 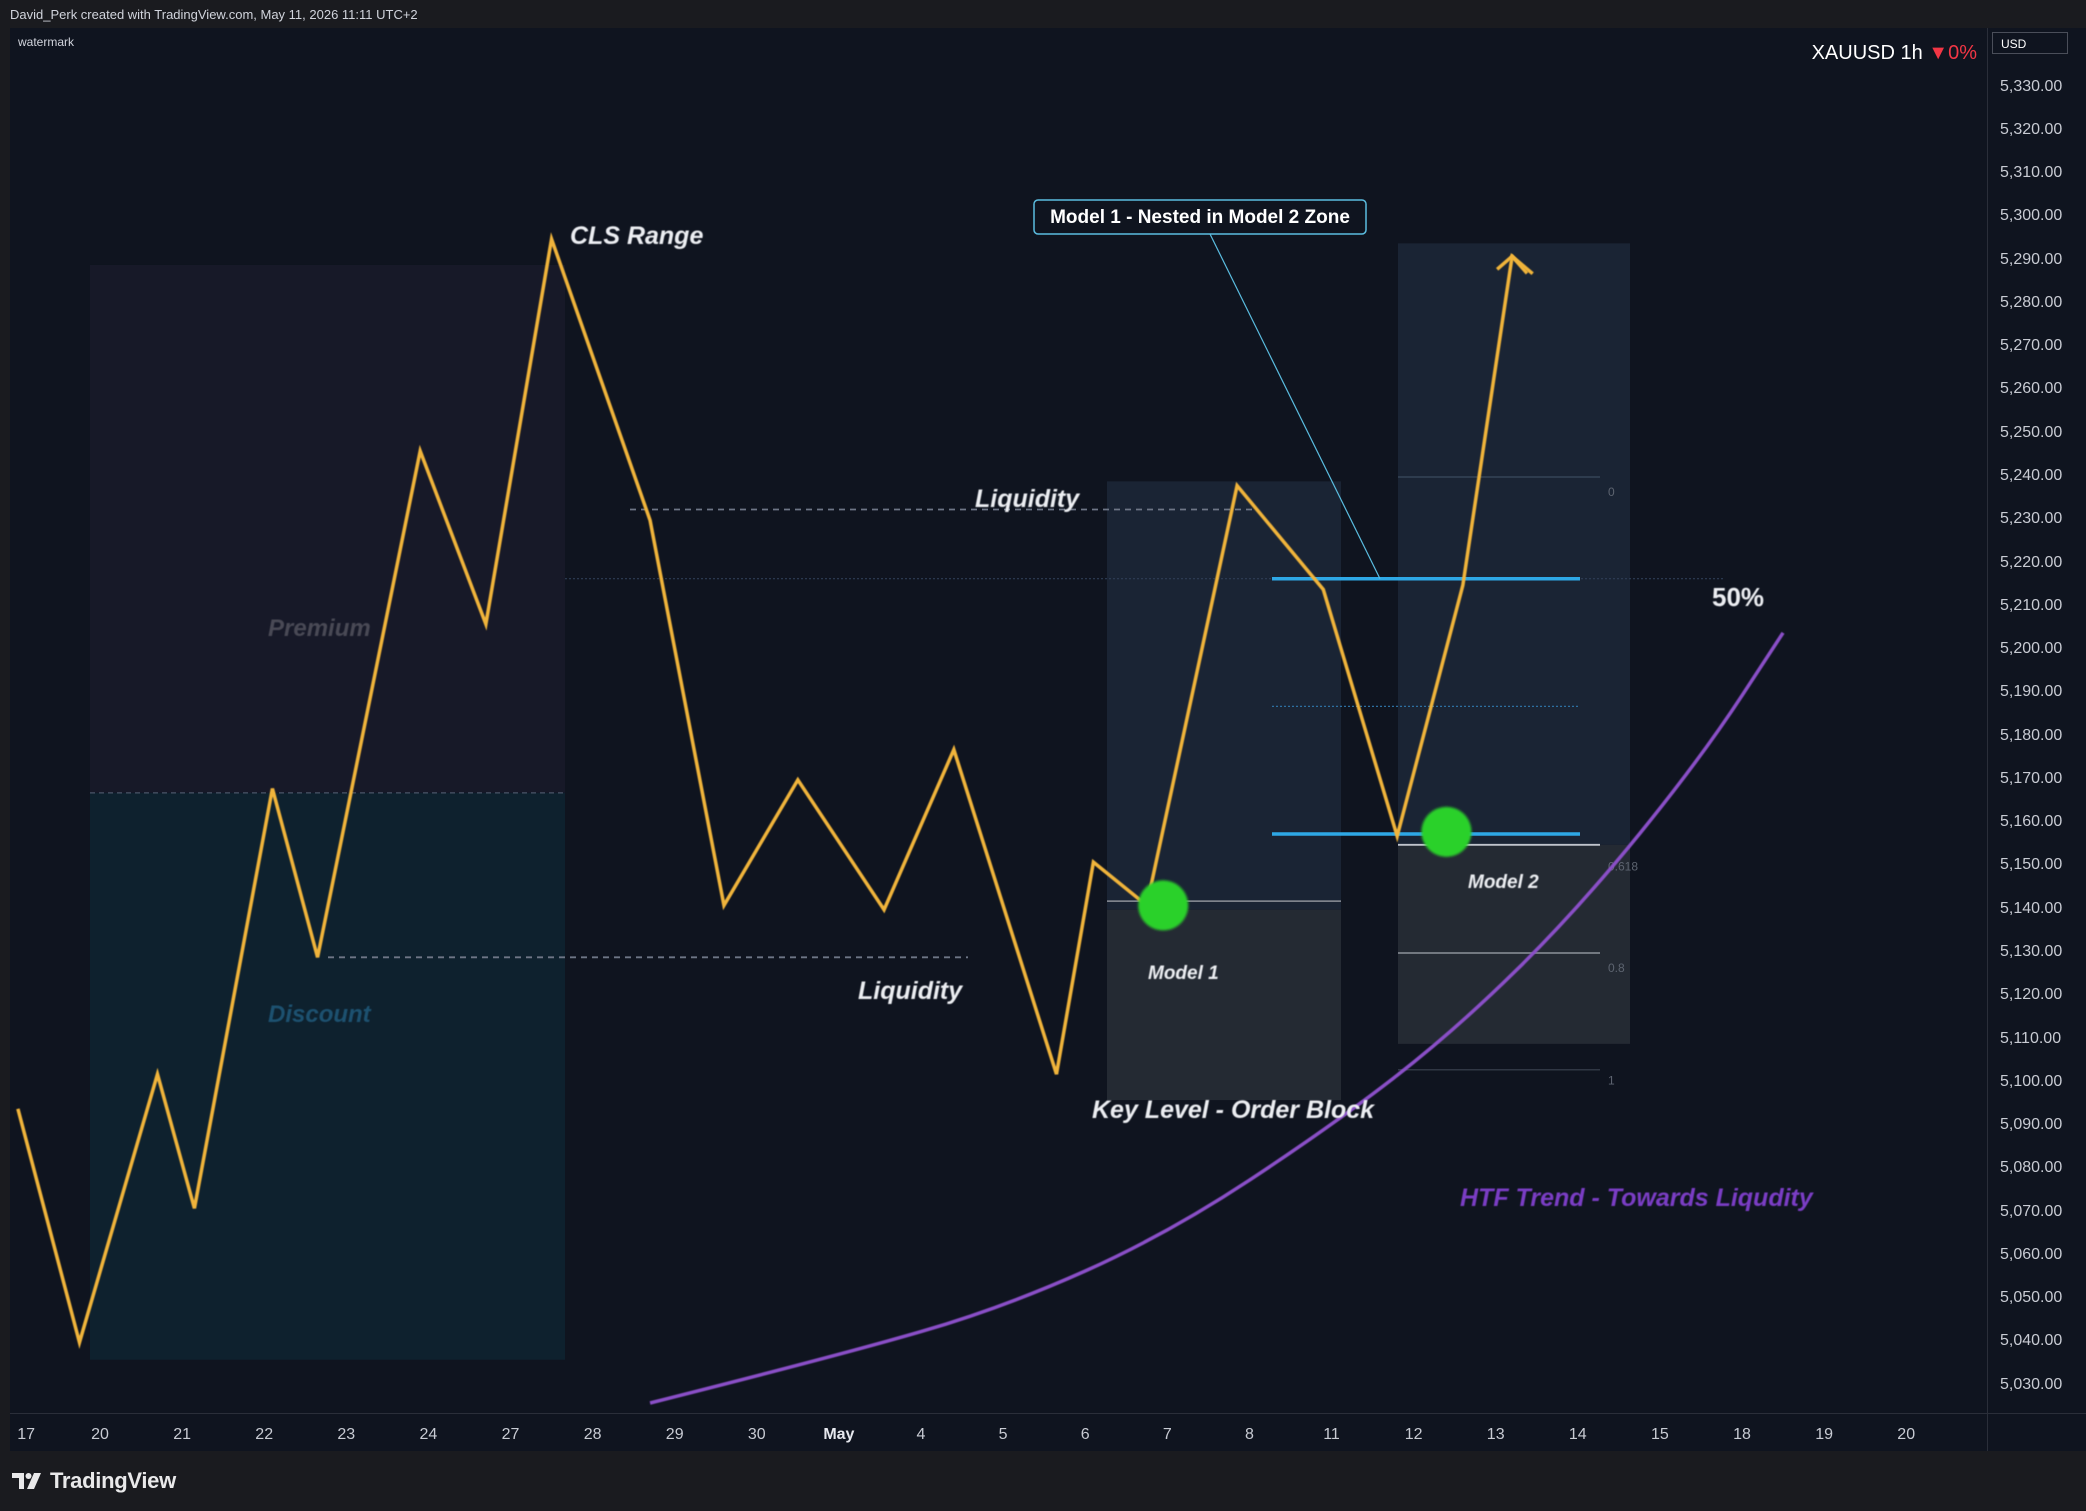 What do you see at coordinates (1514, 544) in the screenshot?
I see `model-2-zone-upper` at bounding box center [1514, 544].